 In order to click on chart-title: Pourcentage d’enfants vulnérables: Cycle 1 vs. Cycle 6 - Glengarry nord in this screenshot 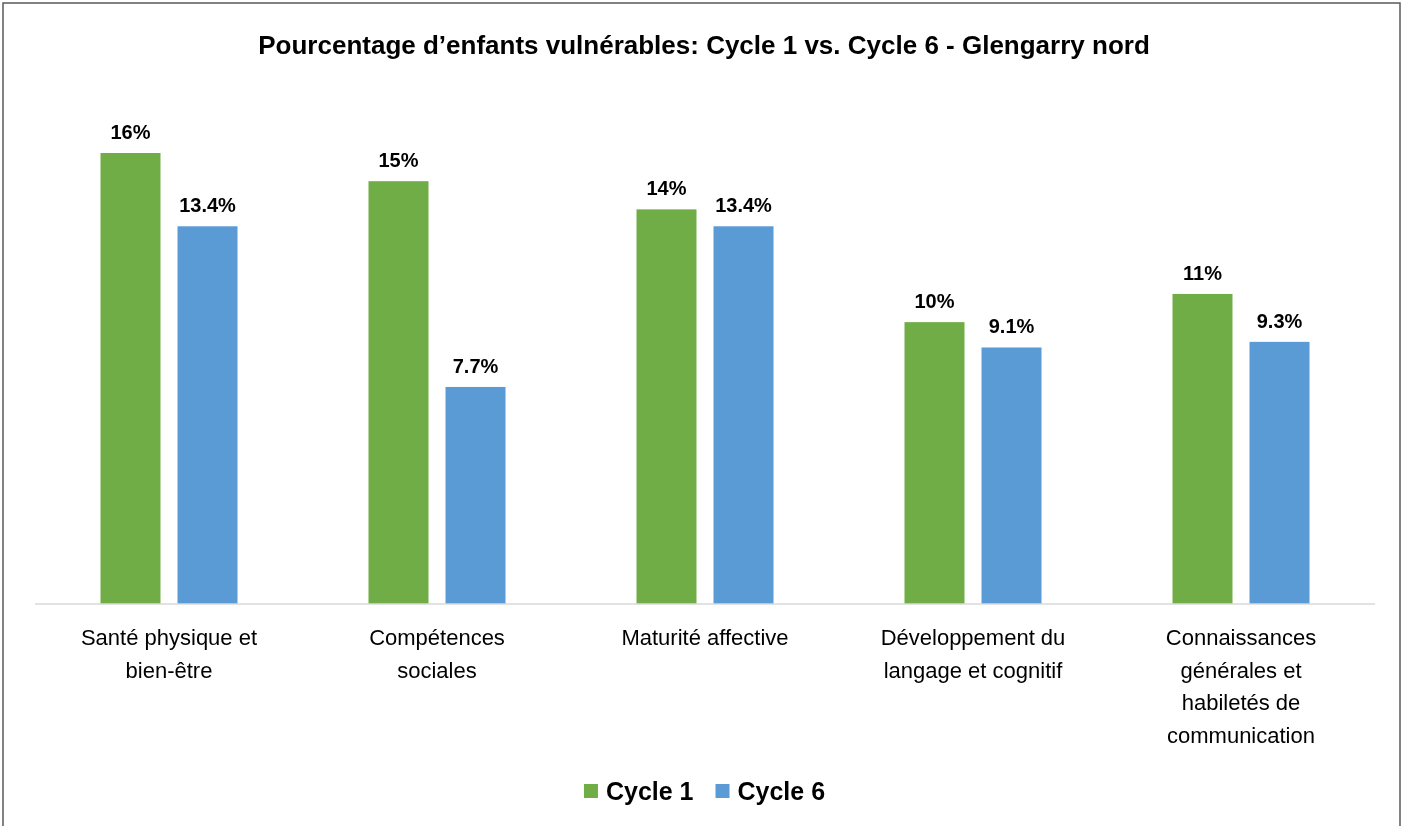, I will do `click(704, 45)`.